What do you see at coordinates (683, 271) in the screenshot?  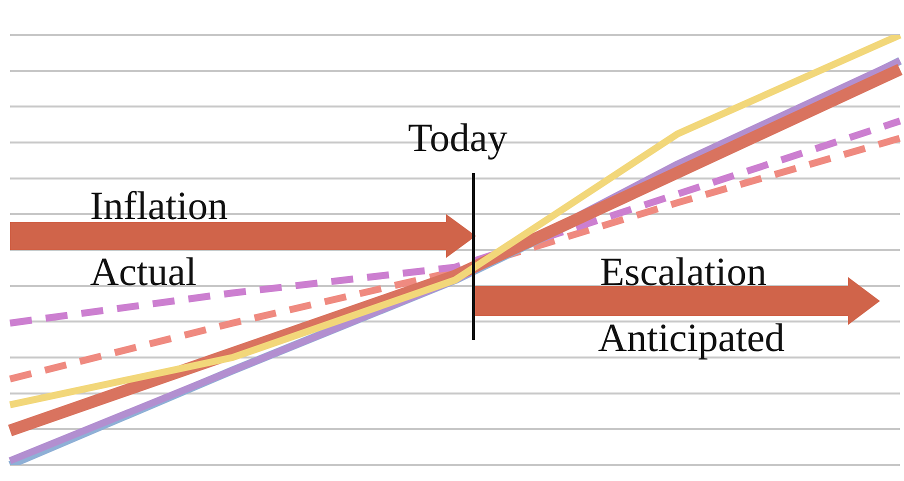 I see `annotation: Escalation` at bounding box center [683, 271].